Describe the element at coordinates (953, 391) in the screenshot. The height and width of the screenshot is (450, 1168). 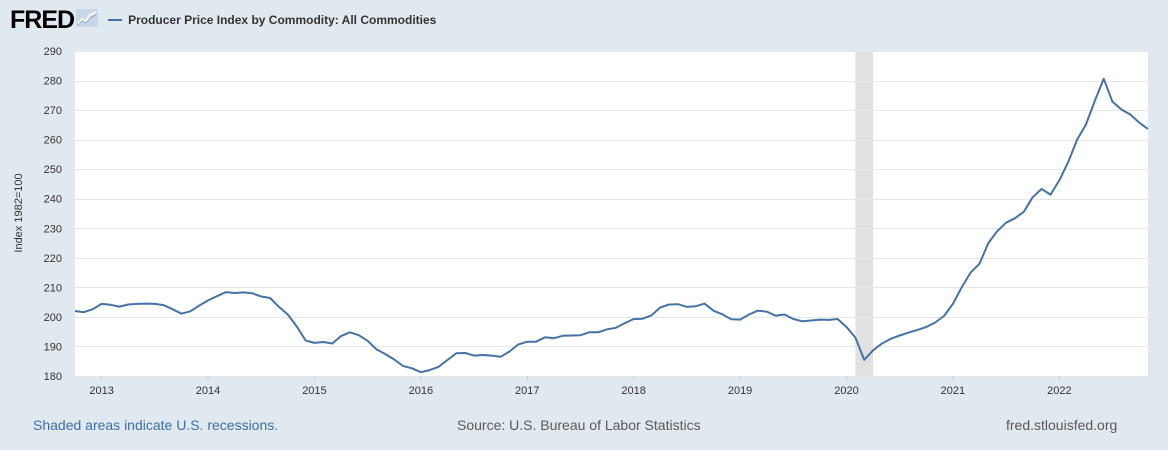
I see `x-tick-label-2021: 2021` at that location.